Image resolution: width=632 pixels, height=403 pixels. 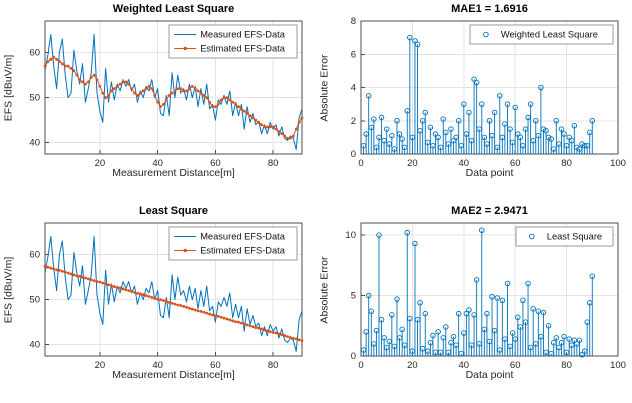 I want to click on plot-title: MAE2 = 2.9471, so click(x=489, y=211).